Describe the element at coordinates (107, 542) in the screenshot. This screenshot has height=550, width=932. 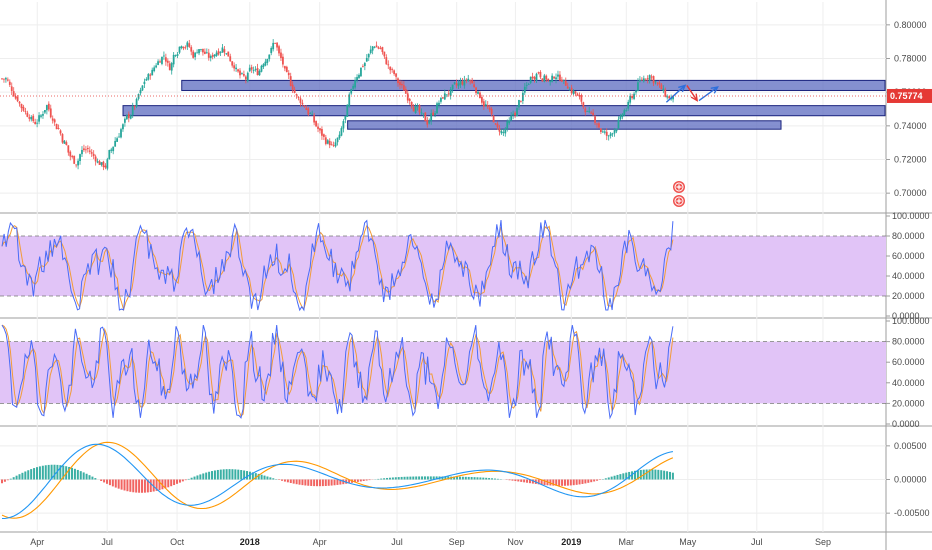
I see `x-tick-label: Jul` at that location.